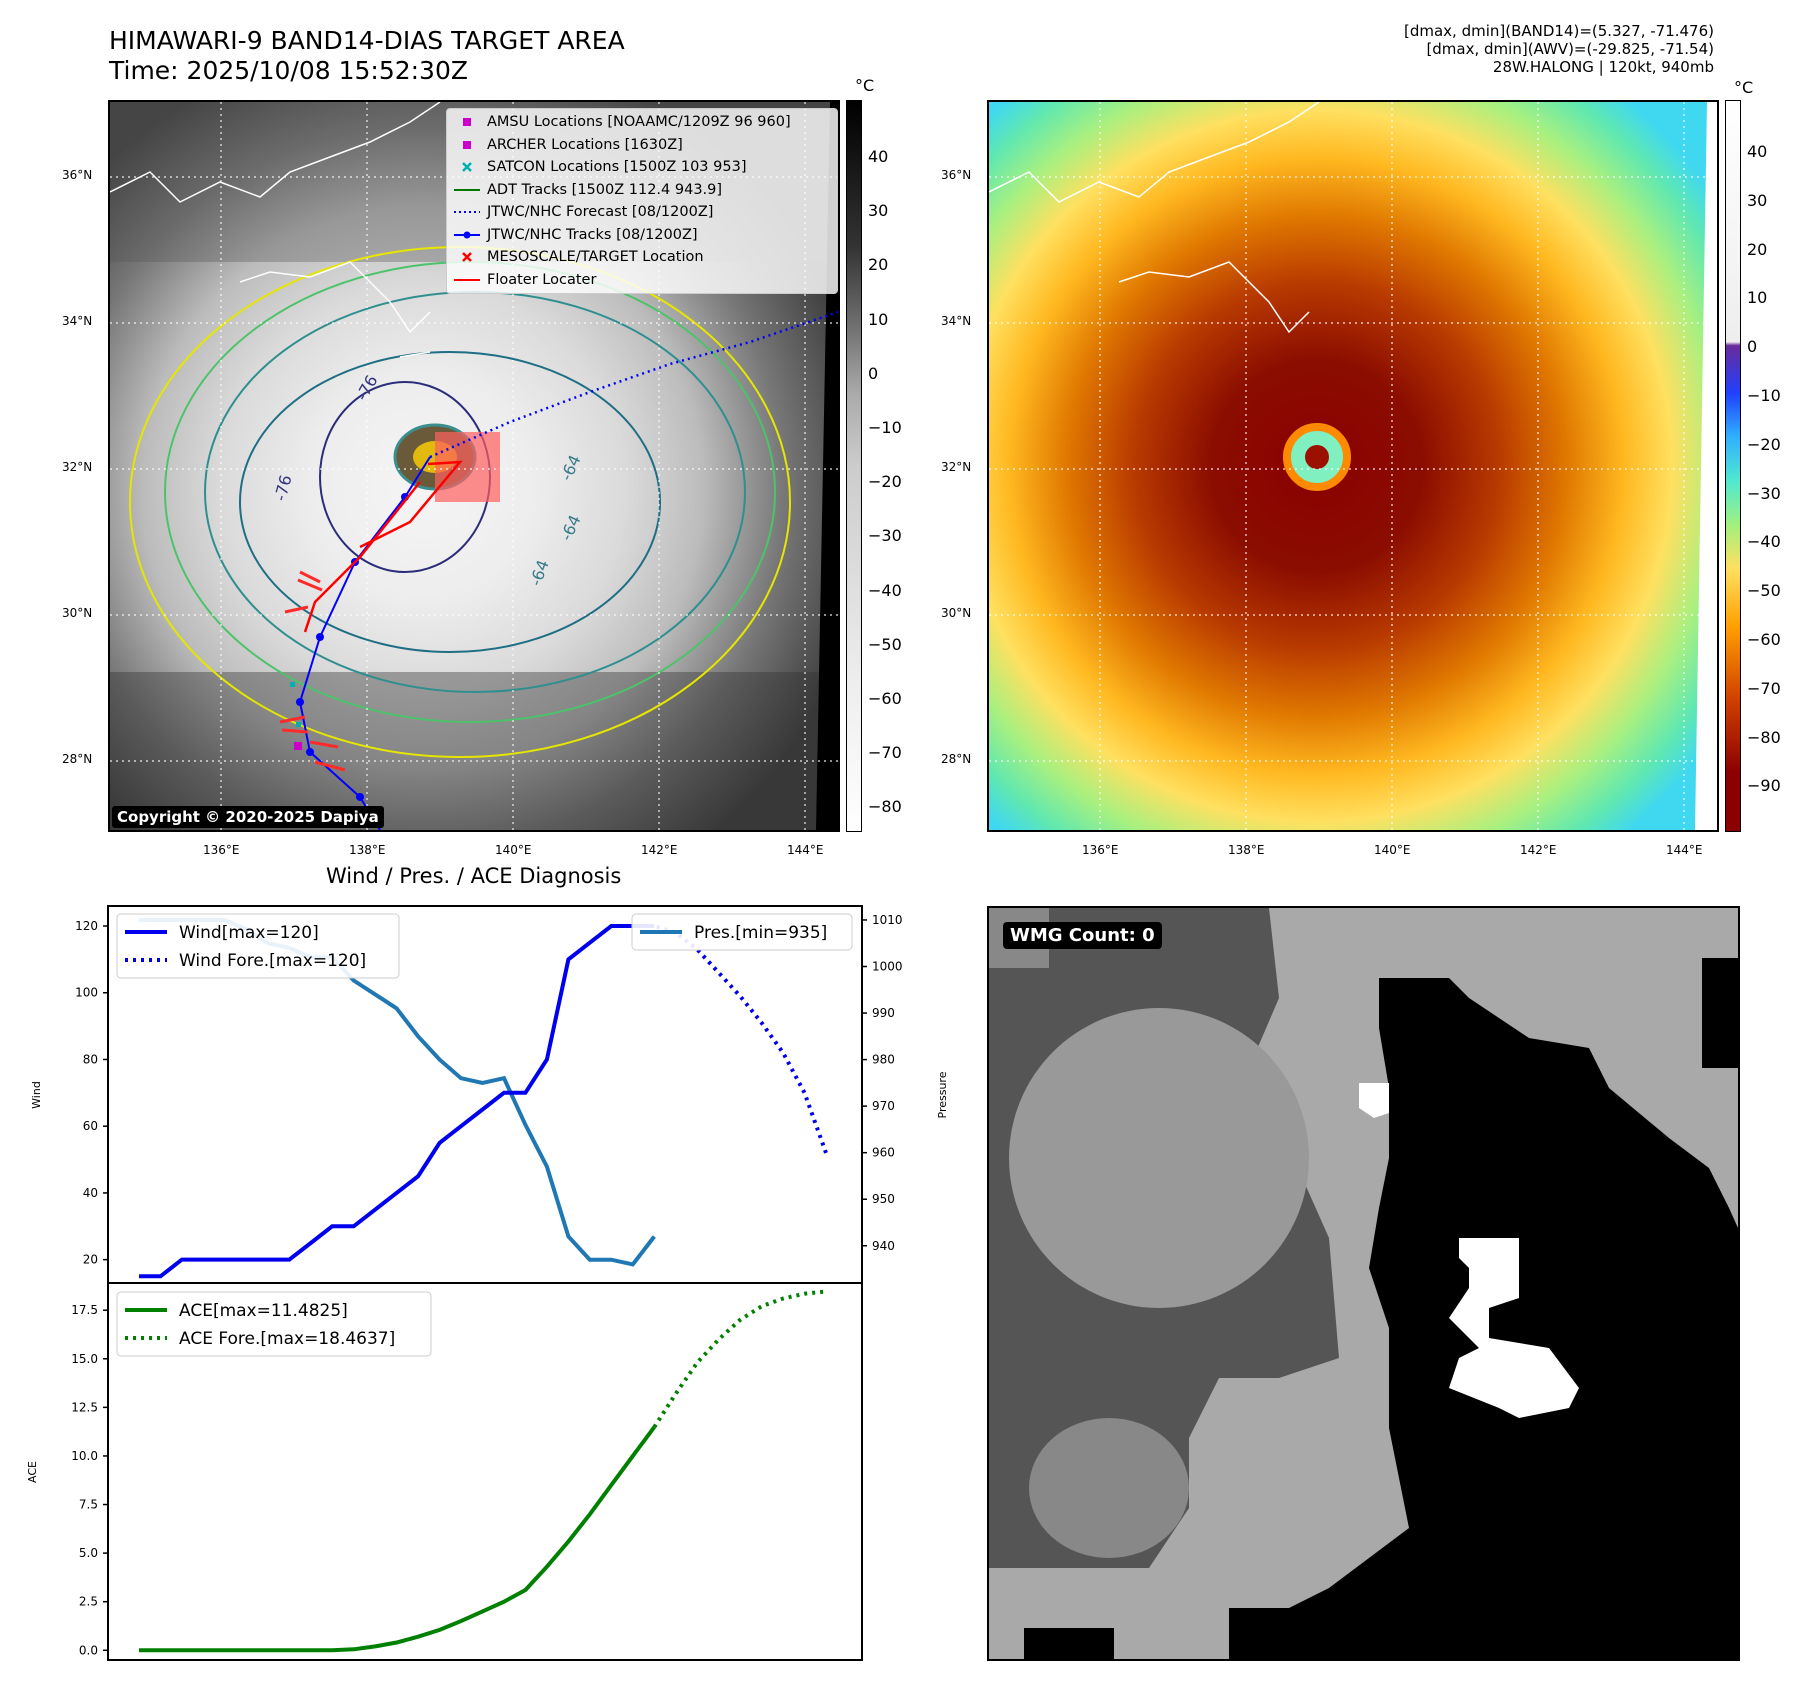 Image resolution: width=1801 pixels, height=1690 pixels. Describe the element at coordinates (854, 466) in the screenshot. I see `colorbar-gray` at that location.